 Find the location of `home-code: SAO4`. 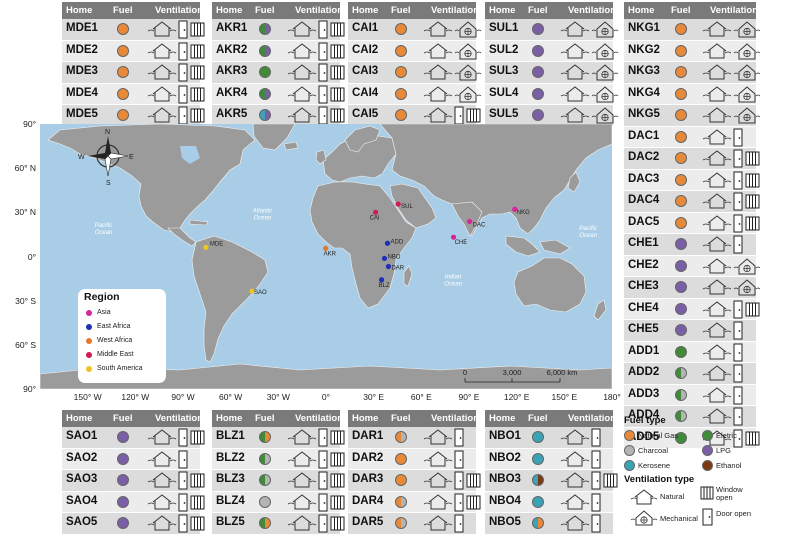

home-code: SAO4 is located at coordinates (82, 500).